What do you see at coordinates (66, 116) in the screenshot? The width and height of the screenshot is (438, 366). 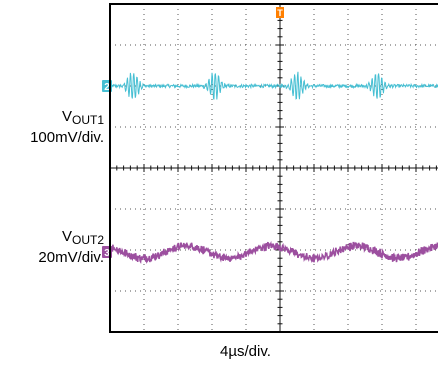 I see `ch2-name: V` at bounding box center [66, 116].